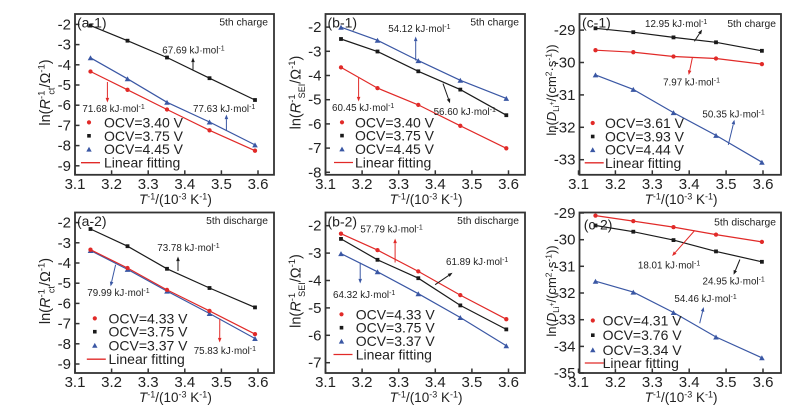  What do you see at coordinates (596, 23) in the screenshot?
I see `svg-text: (c-1)` at bounding box center [596, 23].